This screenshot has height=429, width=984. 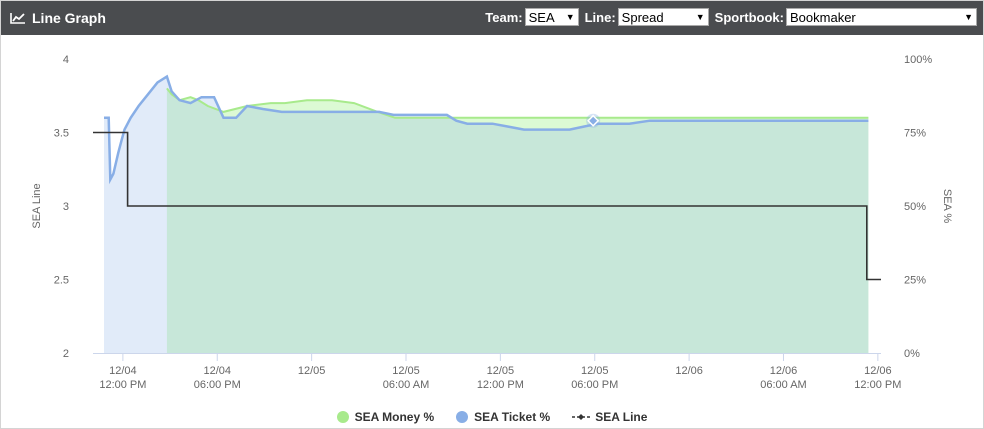 I want to click on hover-marker, so click(x=593, y=120).